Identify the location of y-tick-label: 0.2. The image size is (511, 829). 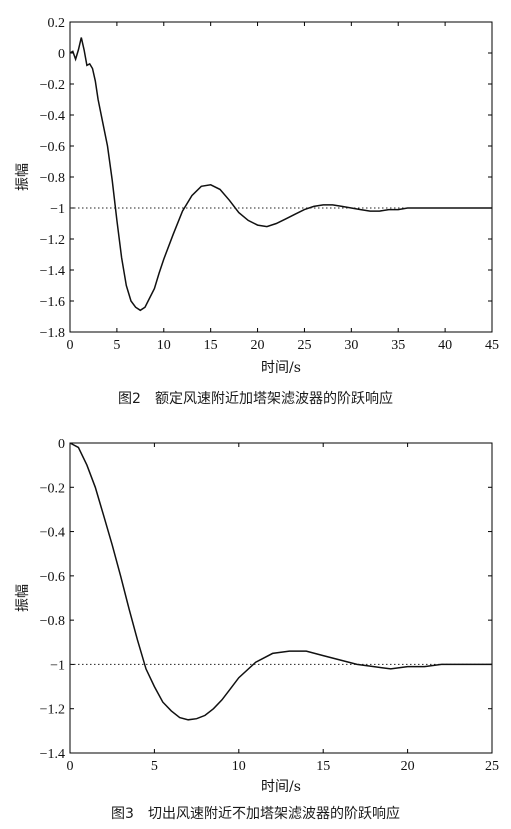
(57, 23).